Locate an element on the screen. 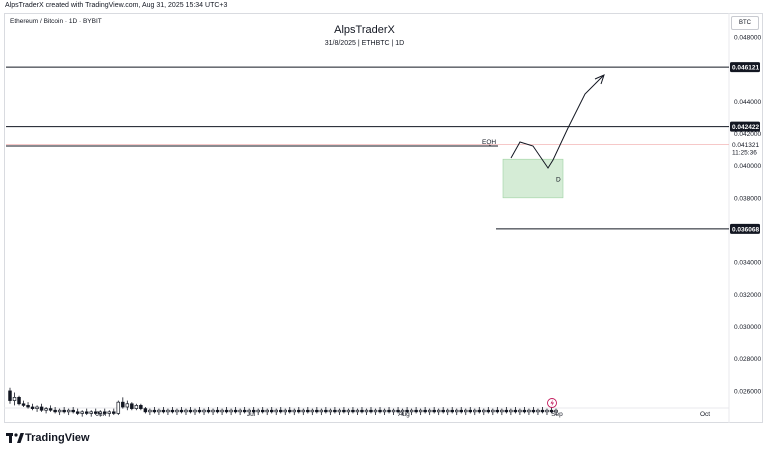  x-tick-label: Oct is located at coordinates (705, 414).